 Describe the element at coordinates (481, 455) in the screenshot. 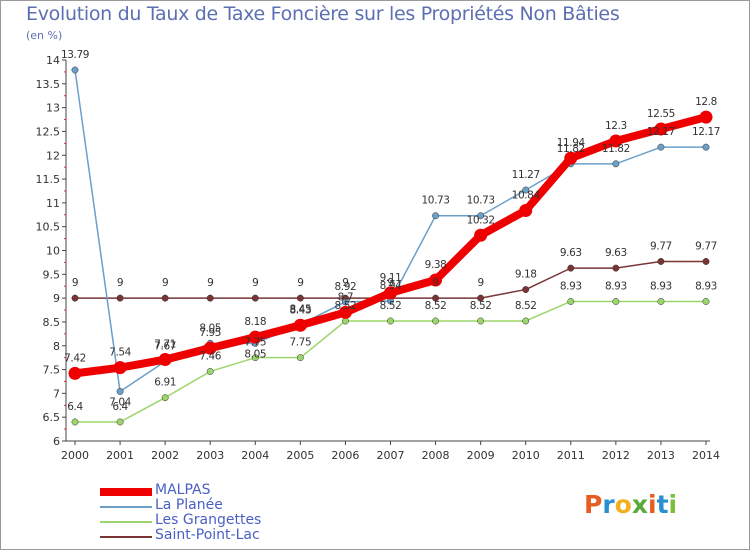

I see `x-tick-label: 2009` at that location.